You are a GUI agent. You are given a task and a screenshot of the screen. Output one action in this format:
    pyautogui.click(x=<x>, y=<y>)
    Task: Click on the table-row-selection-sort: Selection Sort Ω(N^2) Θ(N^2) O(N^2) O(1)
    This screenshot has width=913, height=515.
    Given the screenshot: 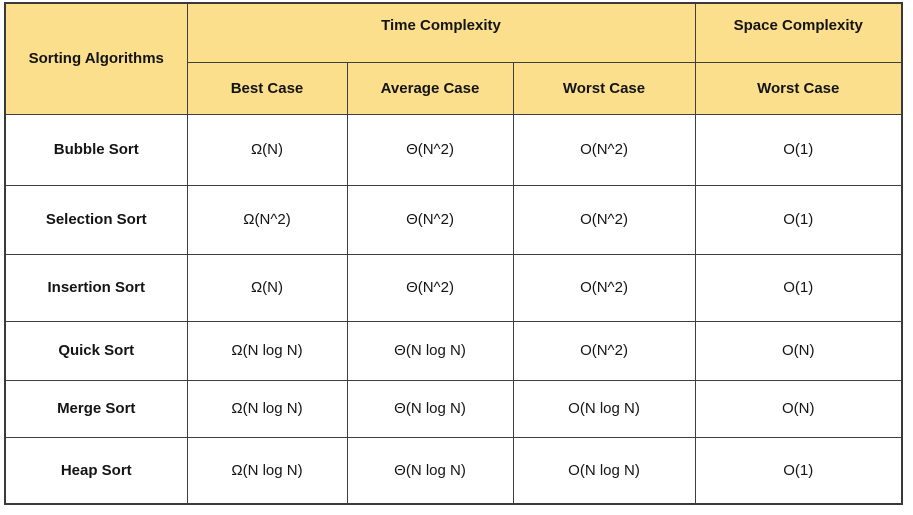 What is the action you would take?
    pyautogui.click(x=453, y=219)
    